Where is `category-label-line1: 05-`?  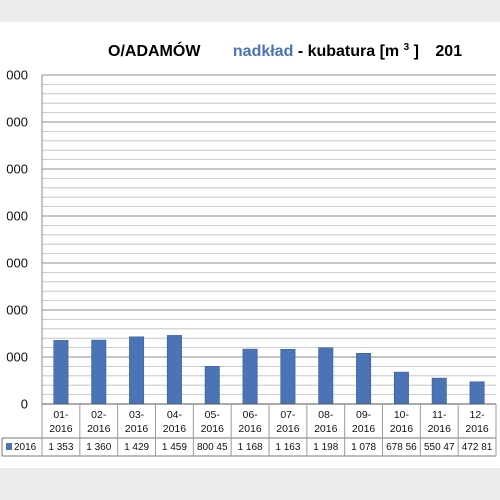 category-label-line1: 05- is located at coordinates (213, 415).